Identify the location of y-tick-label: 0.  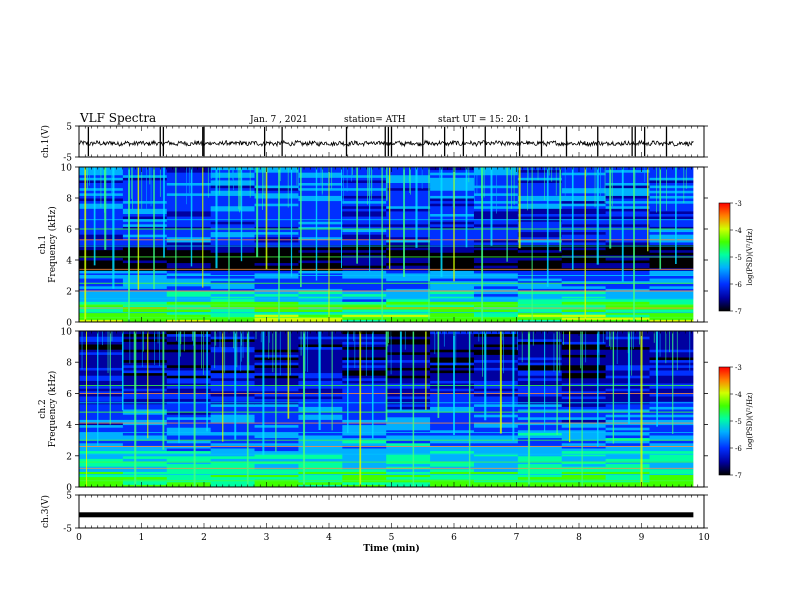
(69, 489).